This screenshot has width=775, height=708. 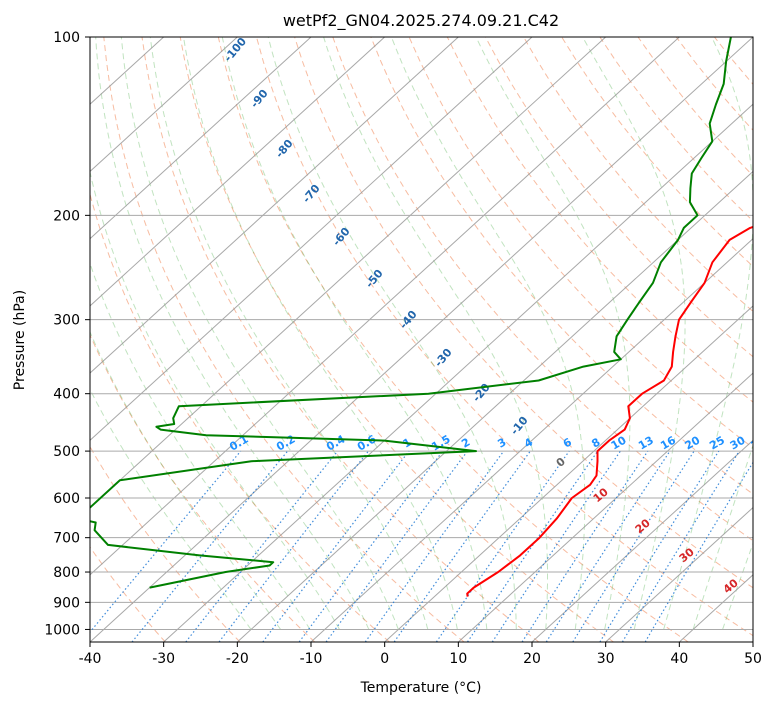 I want to click on y-tick-label: 100, so click(x=66, y=38).